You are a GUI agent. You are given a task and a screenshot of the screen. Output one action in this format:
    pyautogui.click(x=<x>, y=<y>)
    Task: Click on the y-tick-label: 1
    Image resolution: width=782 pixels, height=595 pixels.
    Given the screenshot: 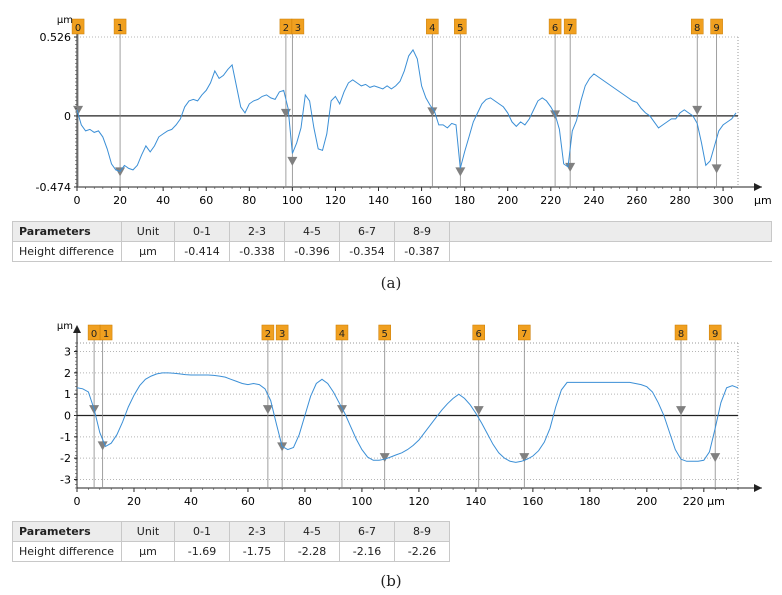 What is the action you would take?
    pyautogui.click(x=67, y=394)
    